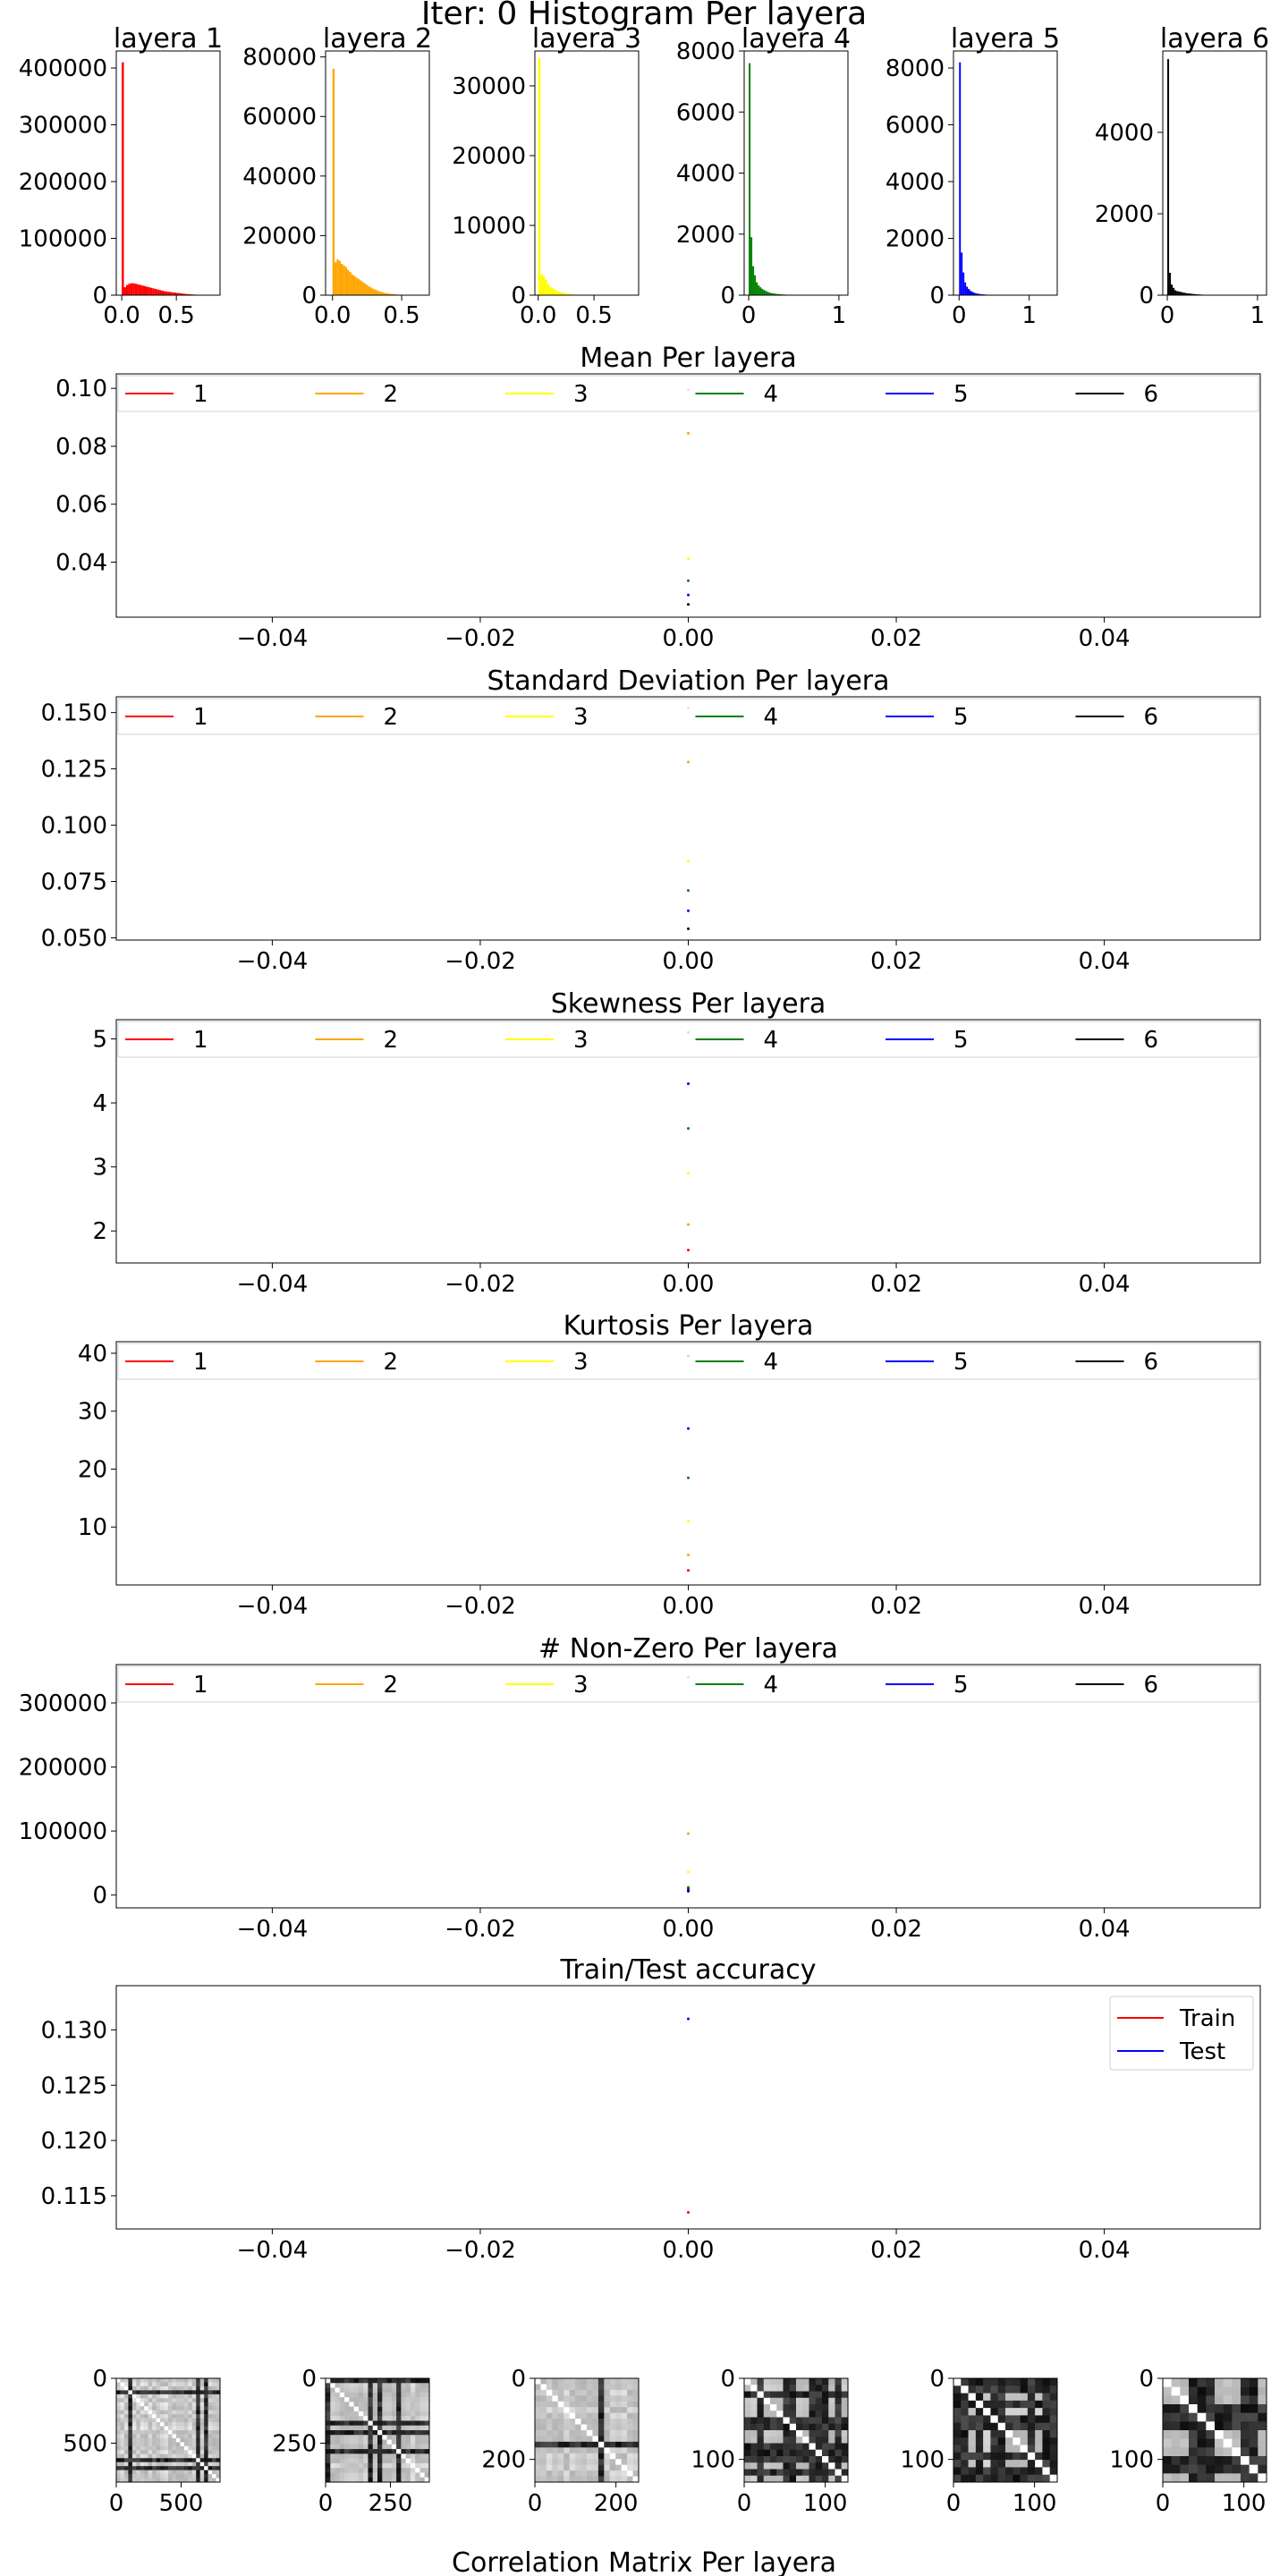 This screenshot has height=2576, width=1288. I want to click on x-tick-label: 0.00, so click(689, 1929).